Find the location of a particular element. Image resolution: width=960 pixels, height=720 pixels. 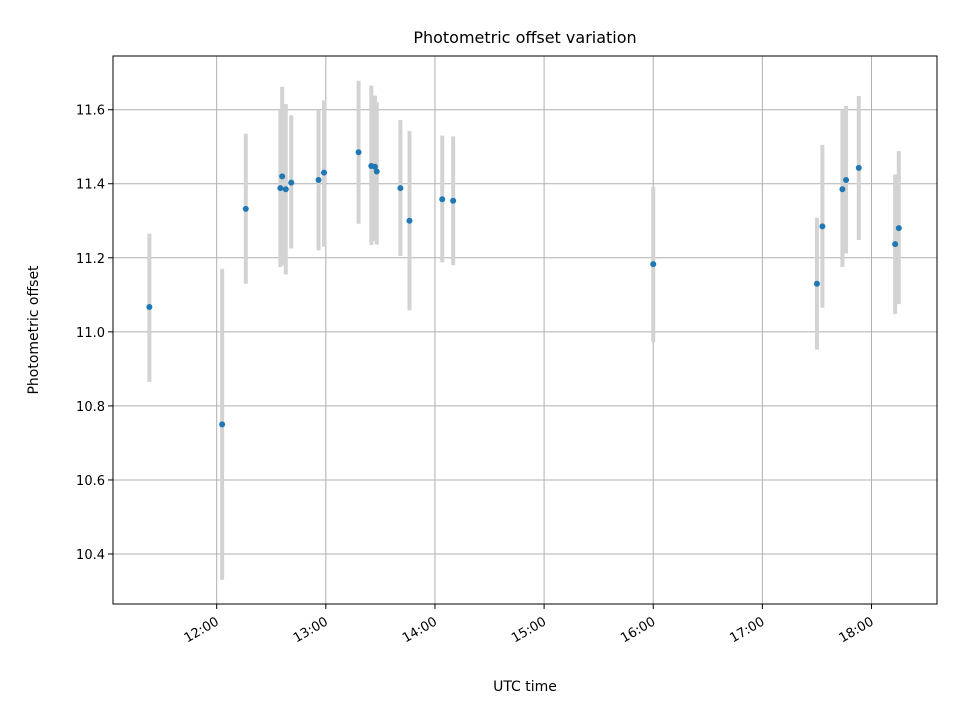

x-tick-label: 17:00 is located at coordinates (747, 630).